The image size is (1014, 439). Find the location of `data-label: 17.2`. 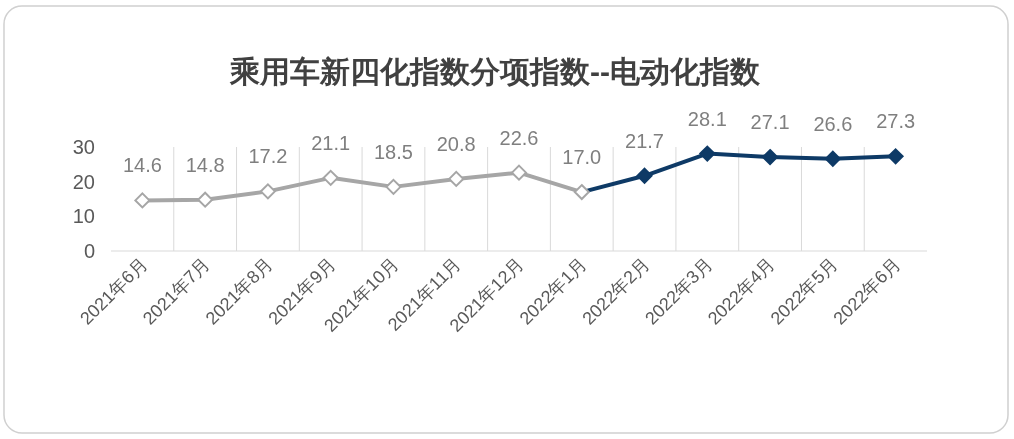

data-label: 17.2 is located at coordinates (268, 156).